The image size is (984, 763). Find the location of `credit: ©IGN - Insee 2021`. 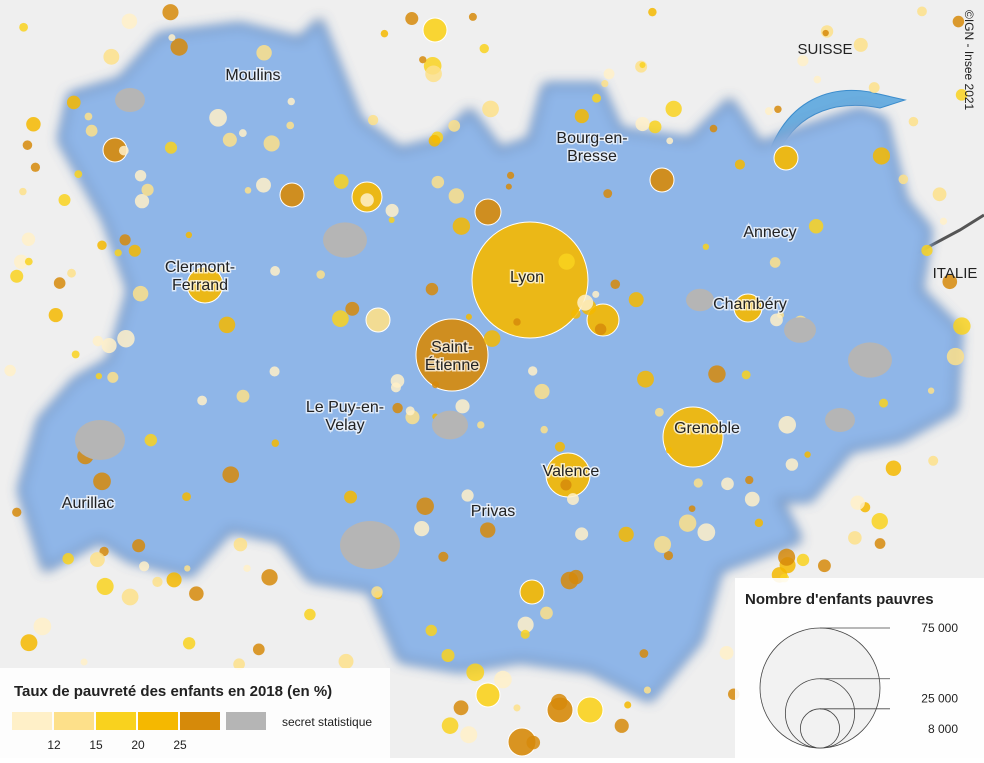

credit: ©IGN - Insee 2021 is located at coordinates (969, 60).